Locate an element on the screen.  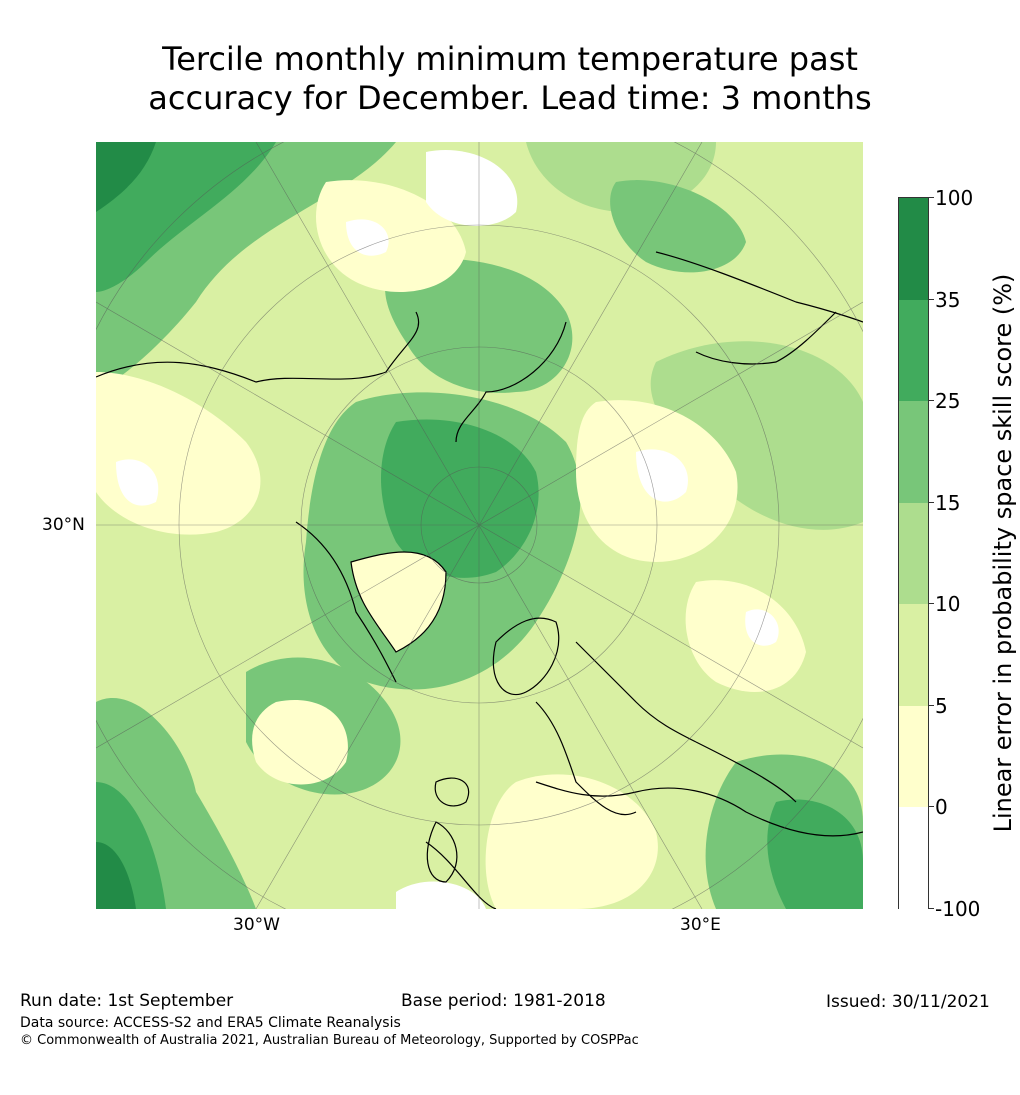
colorbar-tick-label: 5 is located at coordinates (941, 706).